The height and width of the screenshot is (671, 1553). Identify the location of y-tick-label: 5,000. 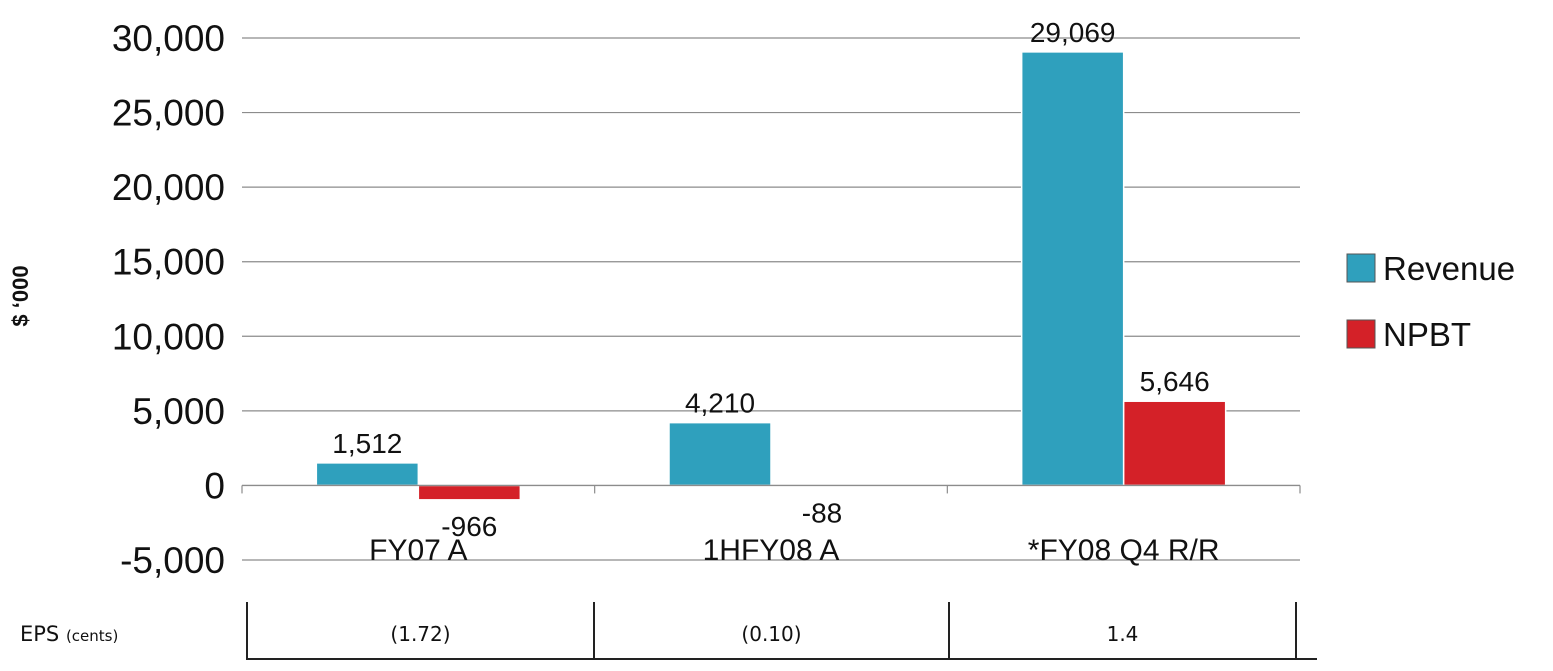
(178, 411).